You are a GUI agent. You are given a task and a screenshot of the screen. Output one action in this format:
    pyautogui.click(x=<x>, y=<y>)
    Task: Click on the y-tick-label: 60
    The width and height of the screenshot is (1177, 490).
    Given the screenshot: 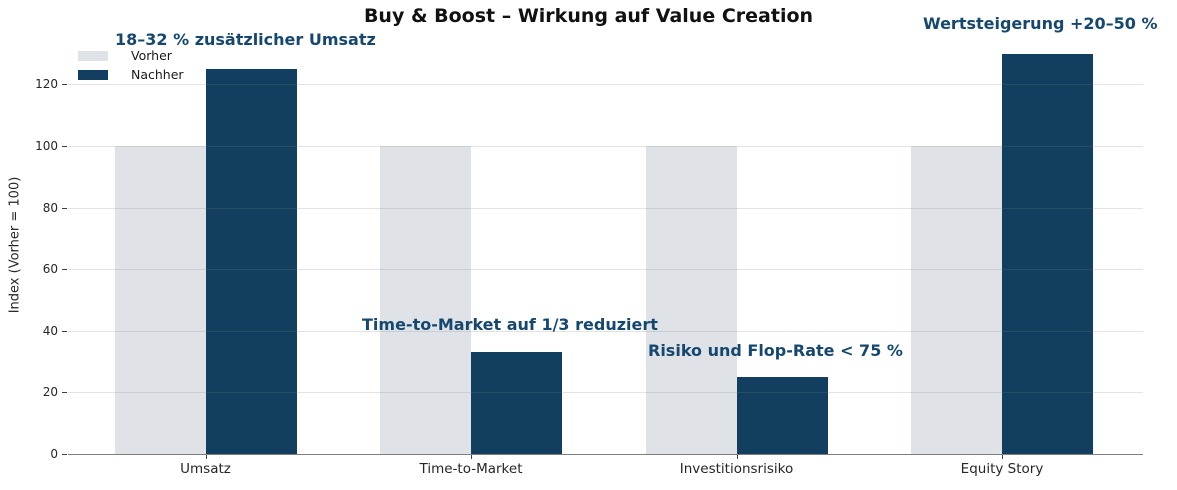 What is the action you would take?
    pyautogui.click(x=50, y=269)
    